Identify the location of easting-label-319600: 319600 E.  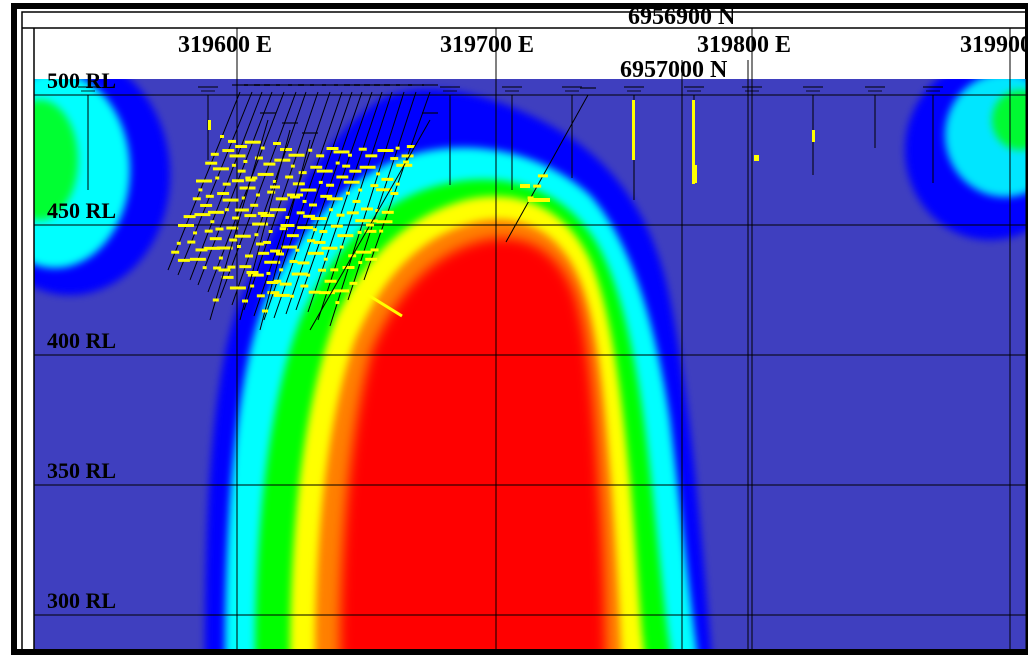
(225, 45).